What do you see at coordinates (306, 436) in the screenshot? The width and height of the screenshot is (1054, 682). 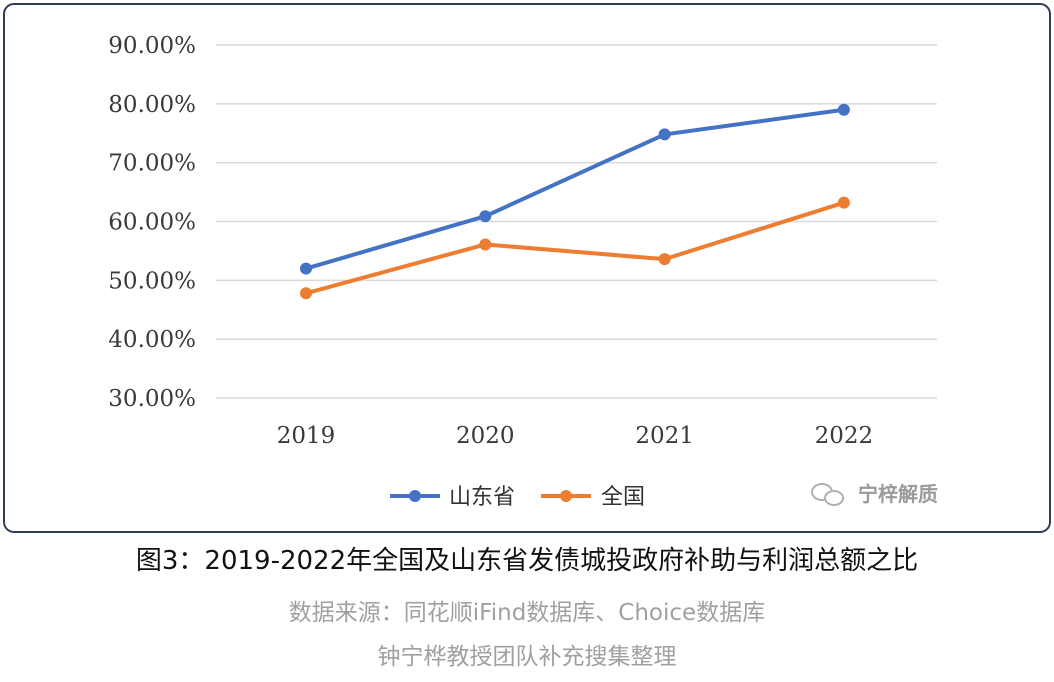 I see `x-tick-label: 2019` at bounding box center [306, 436].